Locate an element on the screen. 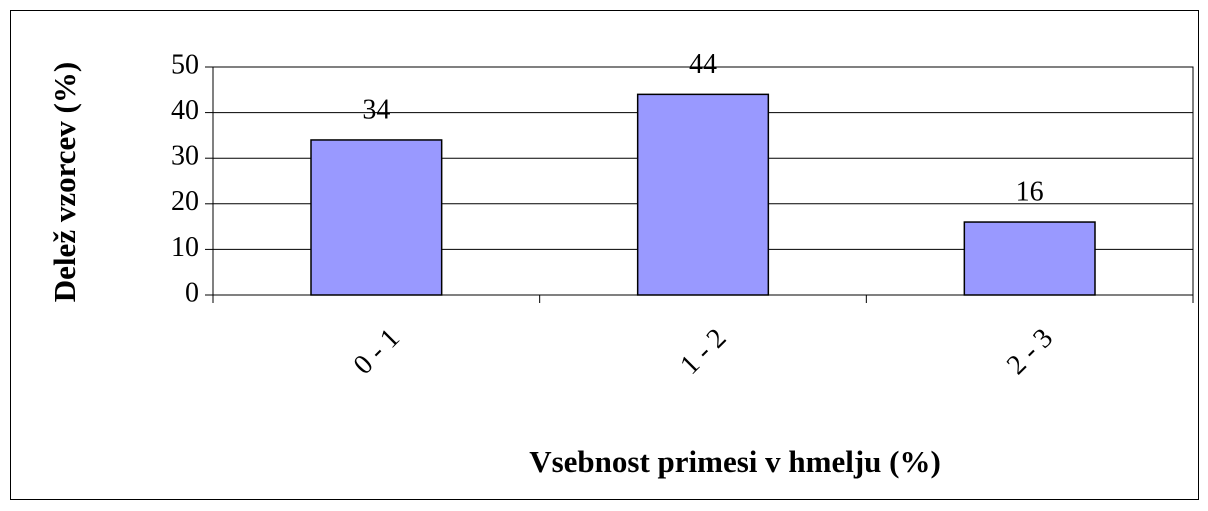  y-tick-label: 10 is located at coordinates (185, 247).